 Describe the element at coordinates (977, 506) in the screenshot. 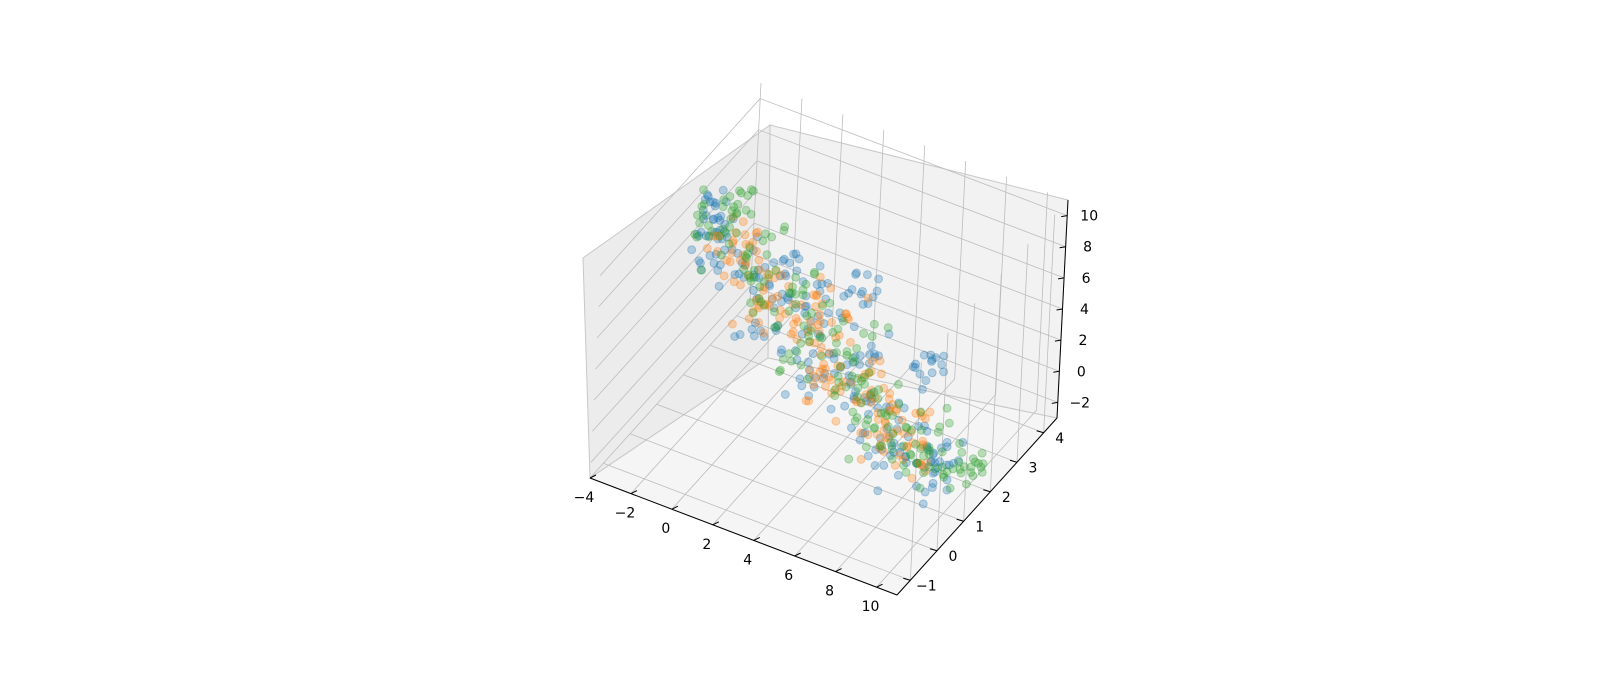

I see `y-axis-line` at that location.